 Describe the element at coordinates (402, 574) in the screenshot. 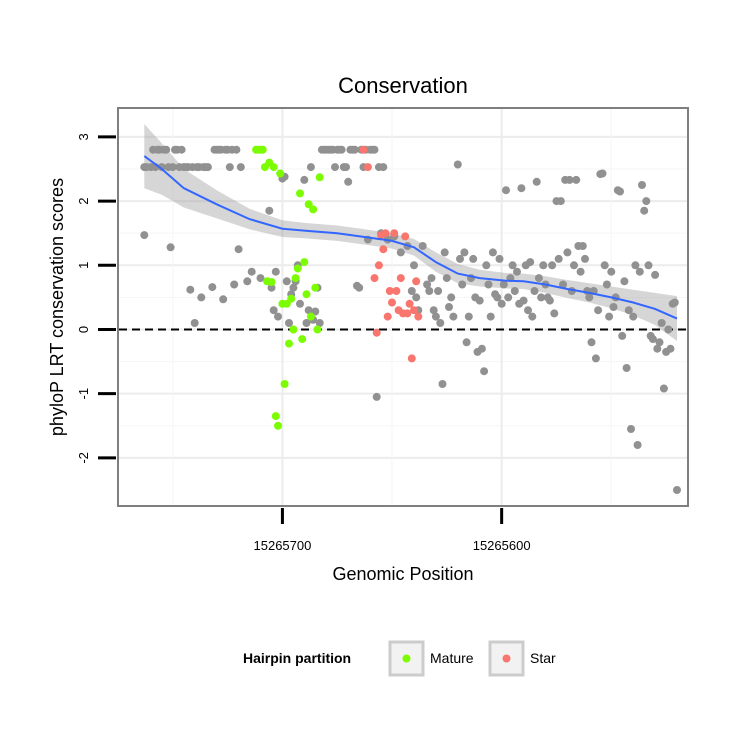

I see `x-axis-title: Genomic Position` at that location.